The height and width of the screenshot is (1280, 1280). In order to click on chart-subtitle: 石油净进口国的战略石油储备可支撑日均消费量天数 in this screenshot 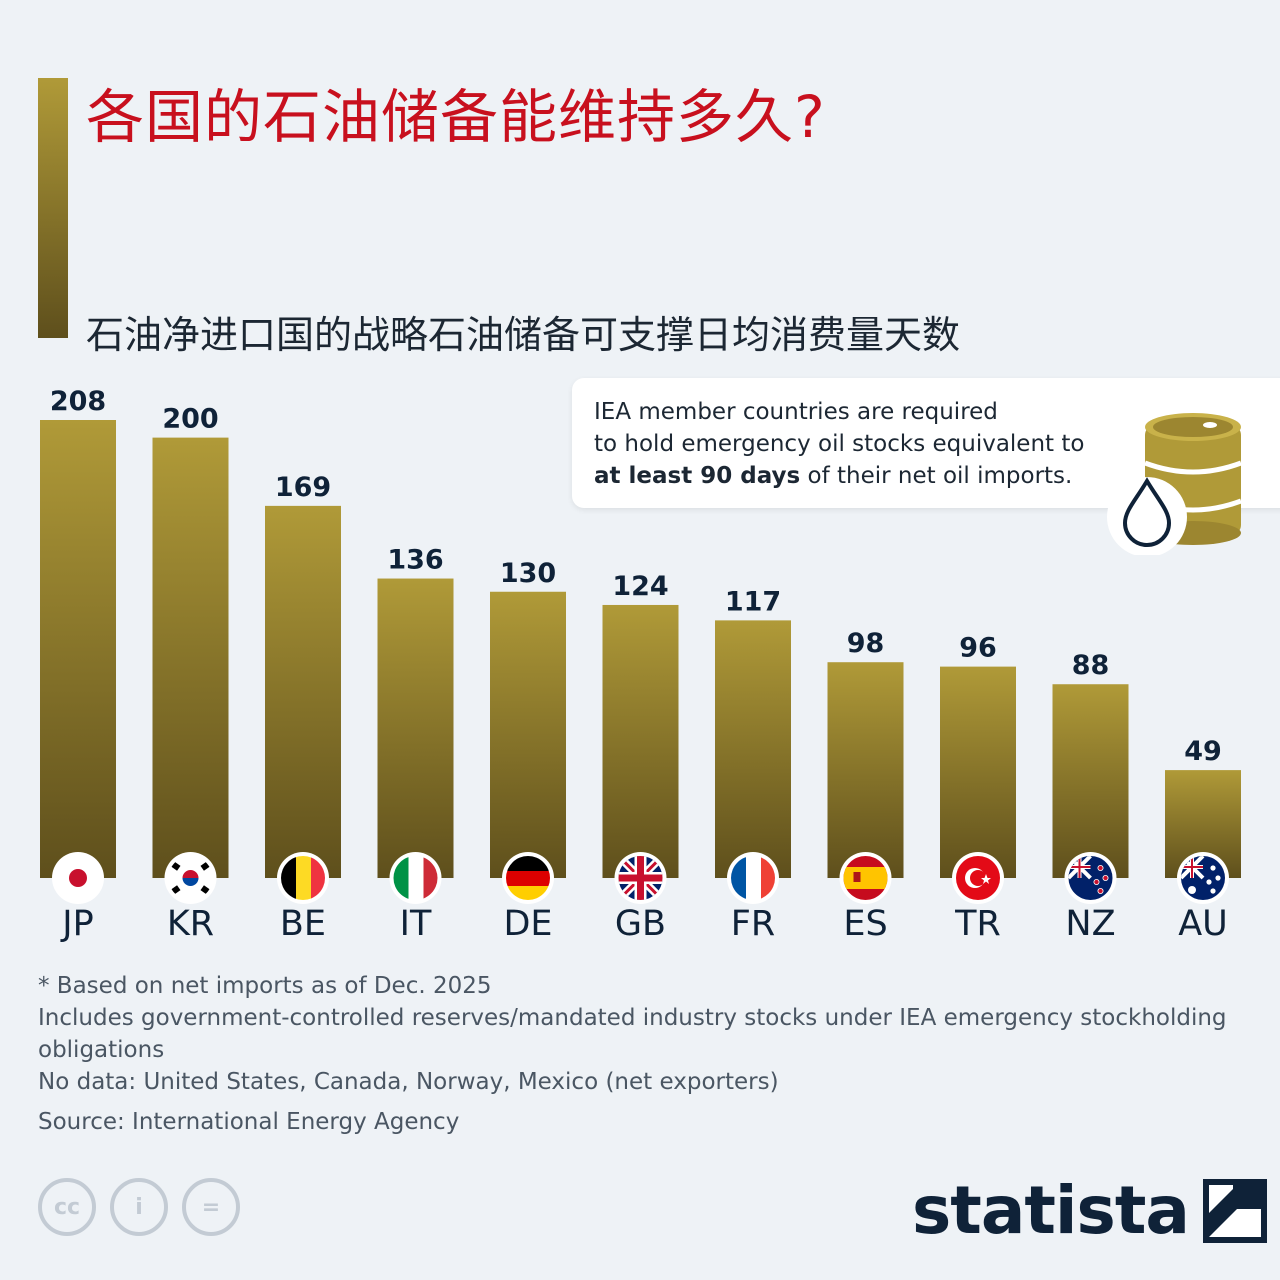, I will do `click(523, 335)`.